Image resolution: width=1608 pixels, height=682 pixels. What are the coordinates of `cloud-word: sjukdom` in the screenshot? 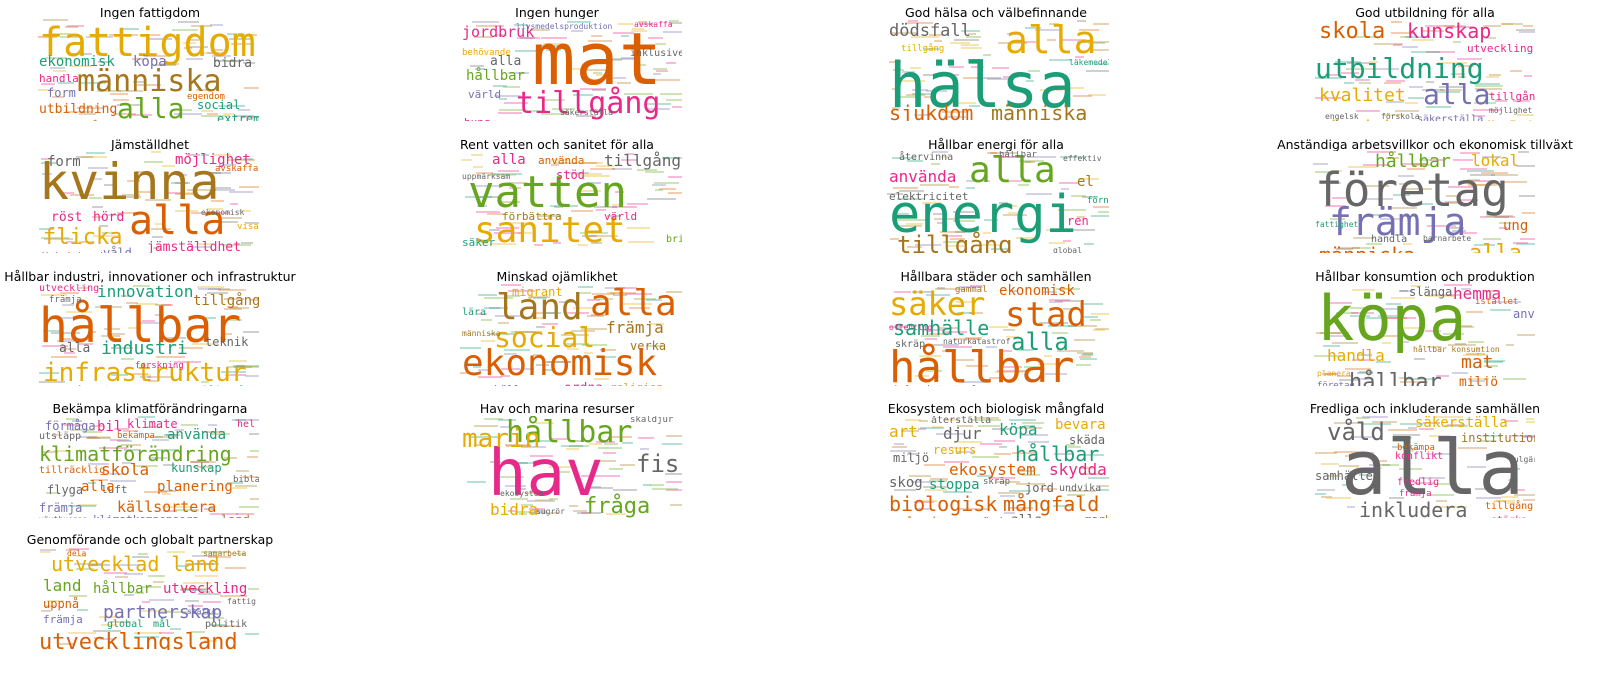 It's located at (931, 111).